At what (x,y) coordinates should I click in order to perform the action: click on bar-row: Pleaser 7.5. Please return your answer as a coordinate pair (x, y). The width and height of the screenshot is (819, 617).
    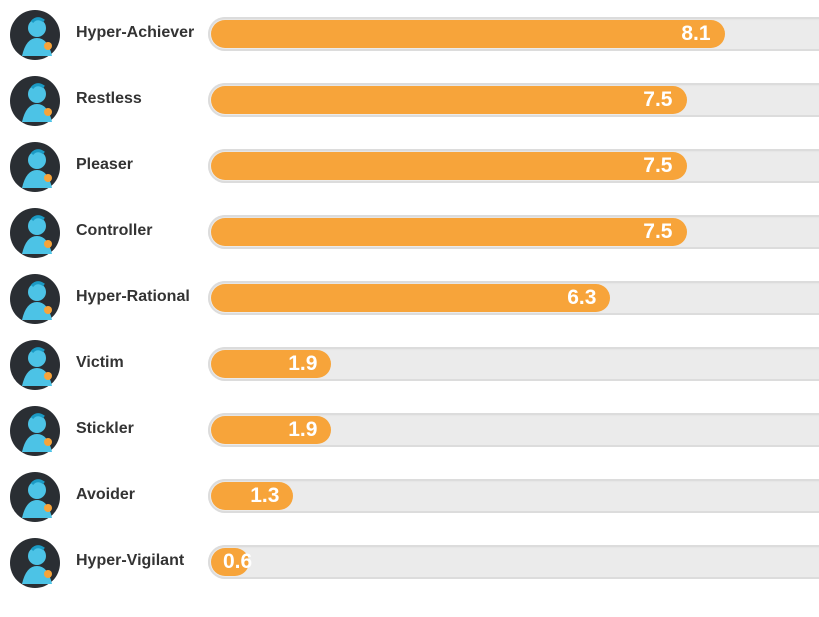
    Looking at the image, I should click on (409, 165).